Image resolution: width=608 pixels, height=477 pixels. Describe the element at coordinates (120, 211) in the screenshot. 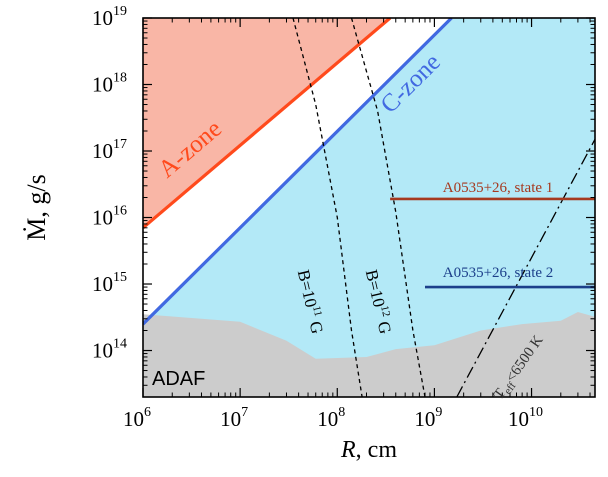

I see `y-tick-exponent: 16` at that location.